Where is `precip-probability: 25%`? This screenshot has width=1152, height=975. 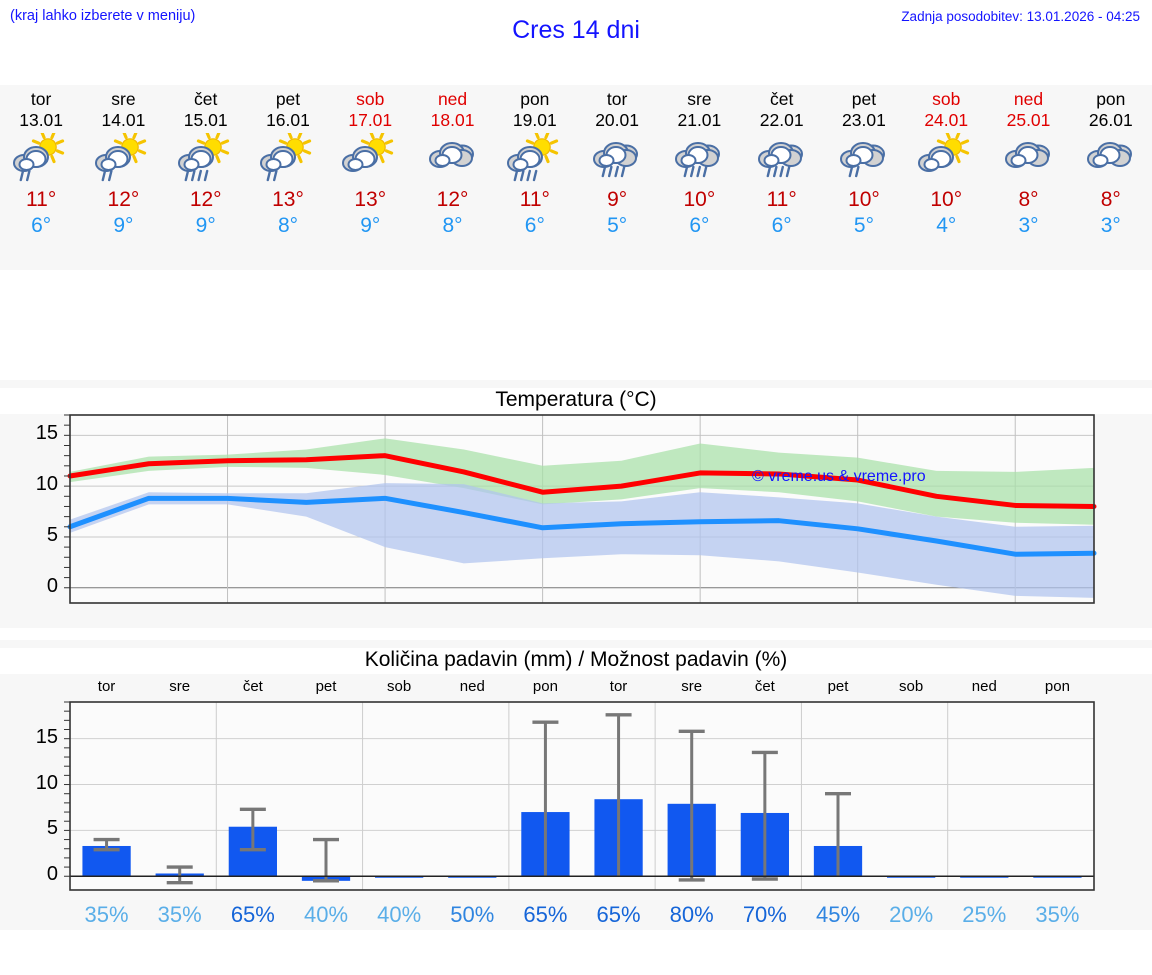 precip-probability: 25% is located at coordinates (984, 914).